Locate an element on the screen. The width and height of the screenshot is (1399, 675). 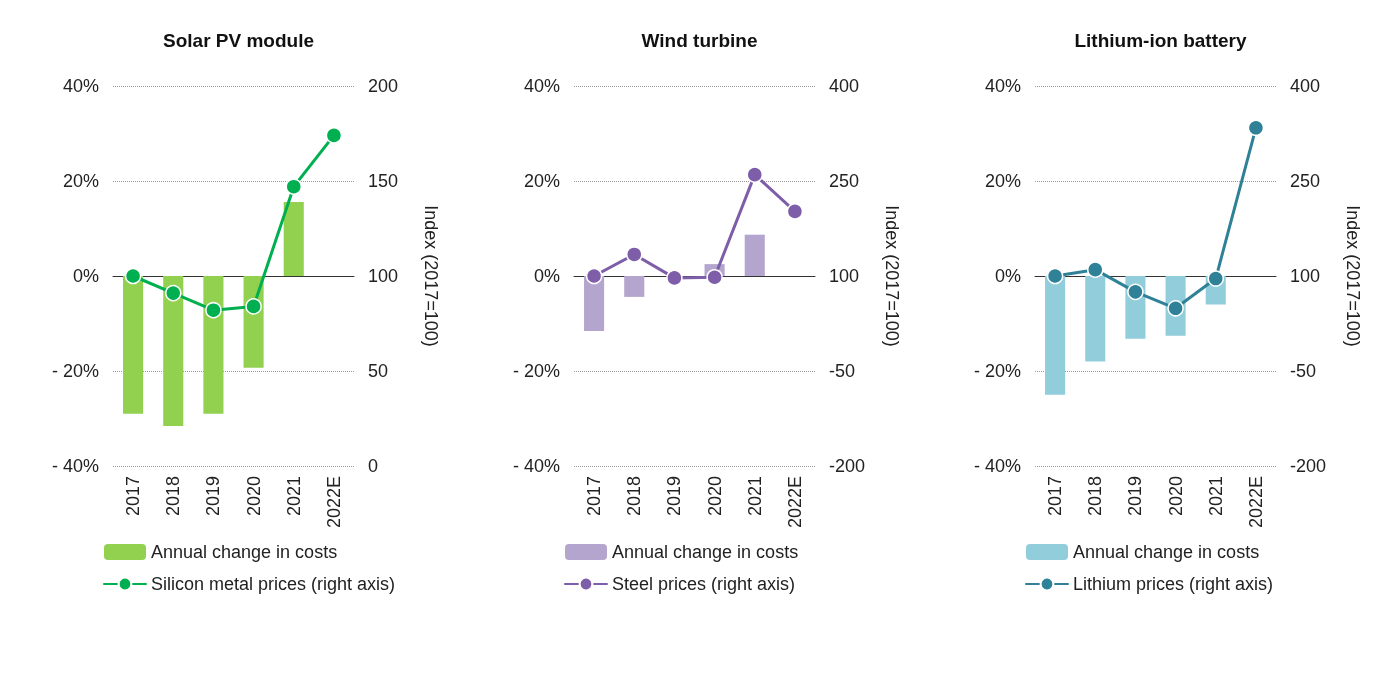
chart-title: Solar PV module is located at coordinates (238, 40).